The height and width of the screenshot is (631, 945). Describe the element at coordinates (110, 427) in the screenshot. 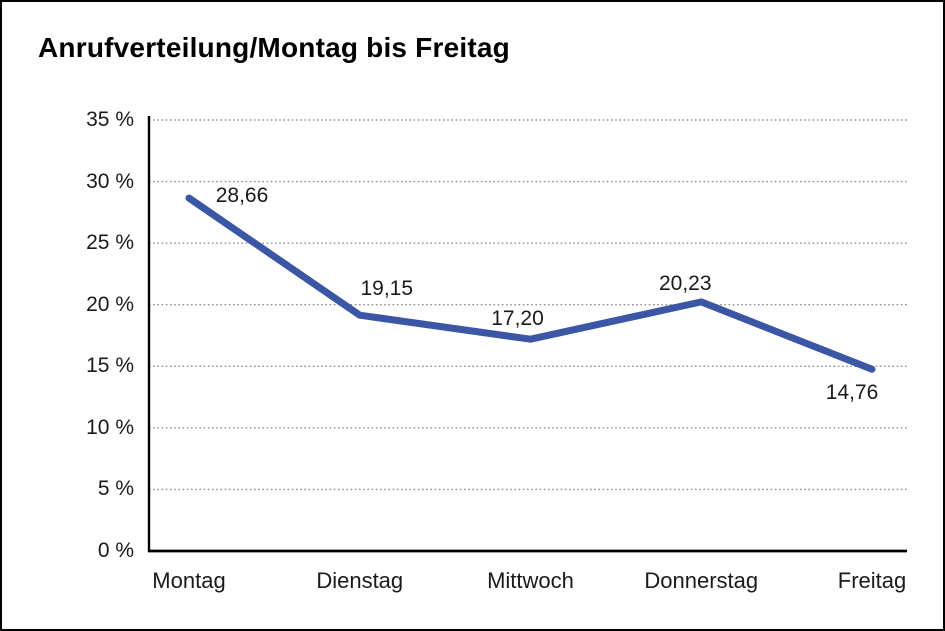

I see `y-axis-tick-label: 10 %` at that location.